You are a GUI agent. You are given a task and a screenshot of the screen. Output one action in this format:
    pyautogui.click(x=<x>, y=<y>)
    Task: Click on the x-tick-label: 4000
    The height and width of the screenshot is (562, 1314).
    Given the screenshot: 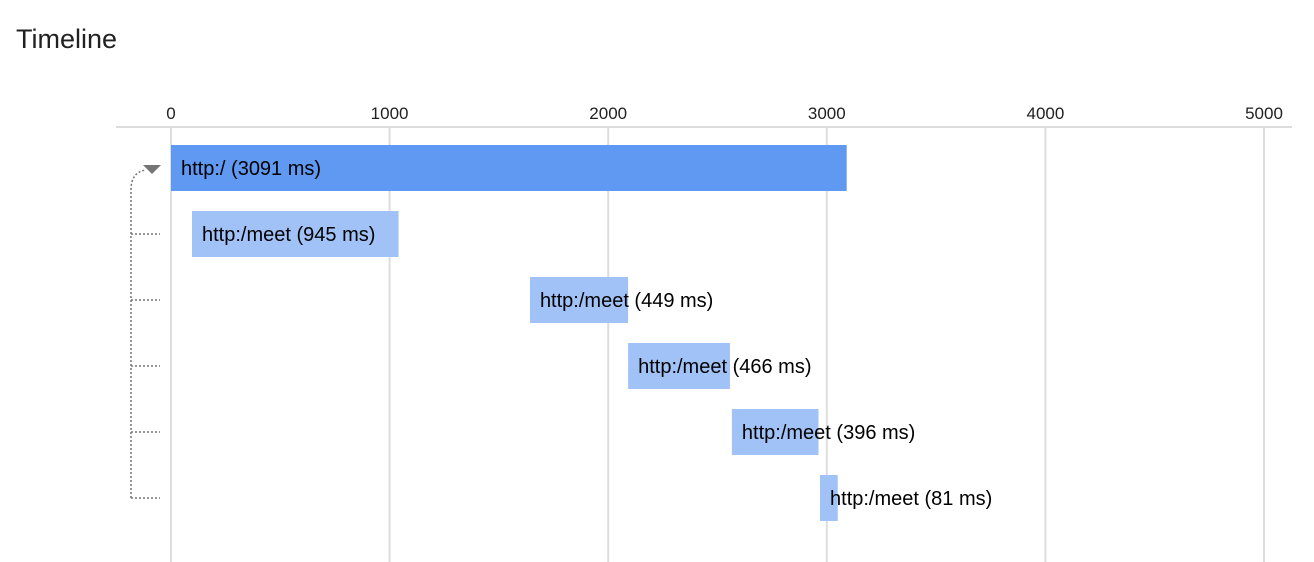 What is the action you would take?
    pyautogui.click(x=1045, y=113)
    